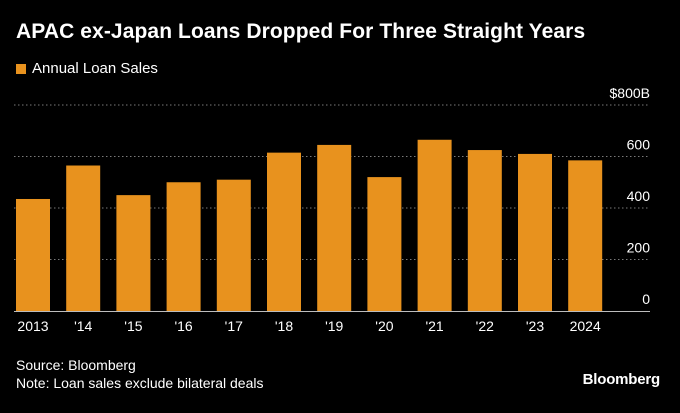 Image resolution: width=680 pixels, height=413 pixels. What do you see at coordinates (639, 145) in the screenshot?
I see `y-tick-label: 600` at bounding box center [639, 145].